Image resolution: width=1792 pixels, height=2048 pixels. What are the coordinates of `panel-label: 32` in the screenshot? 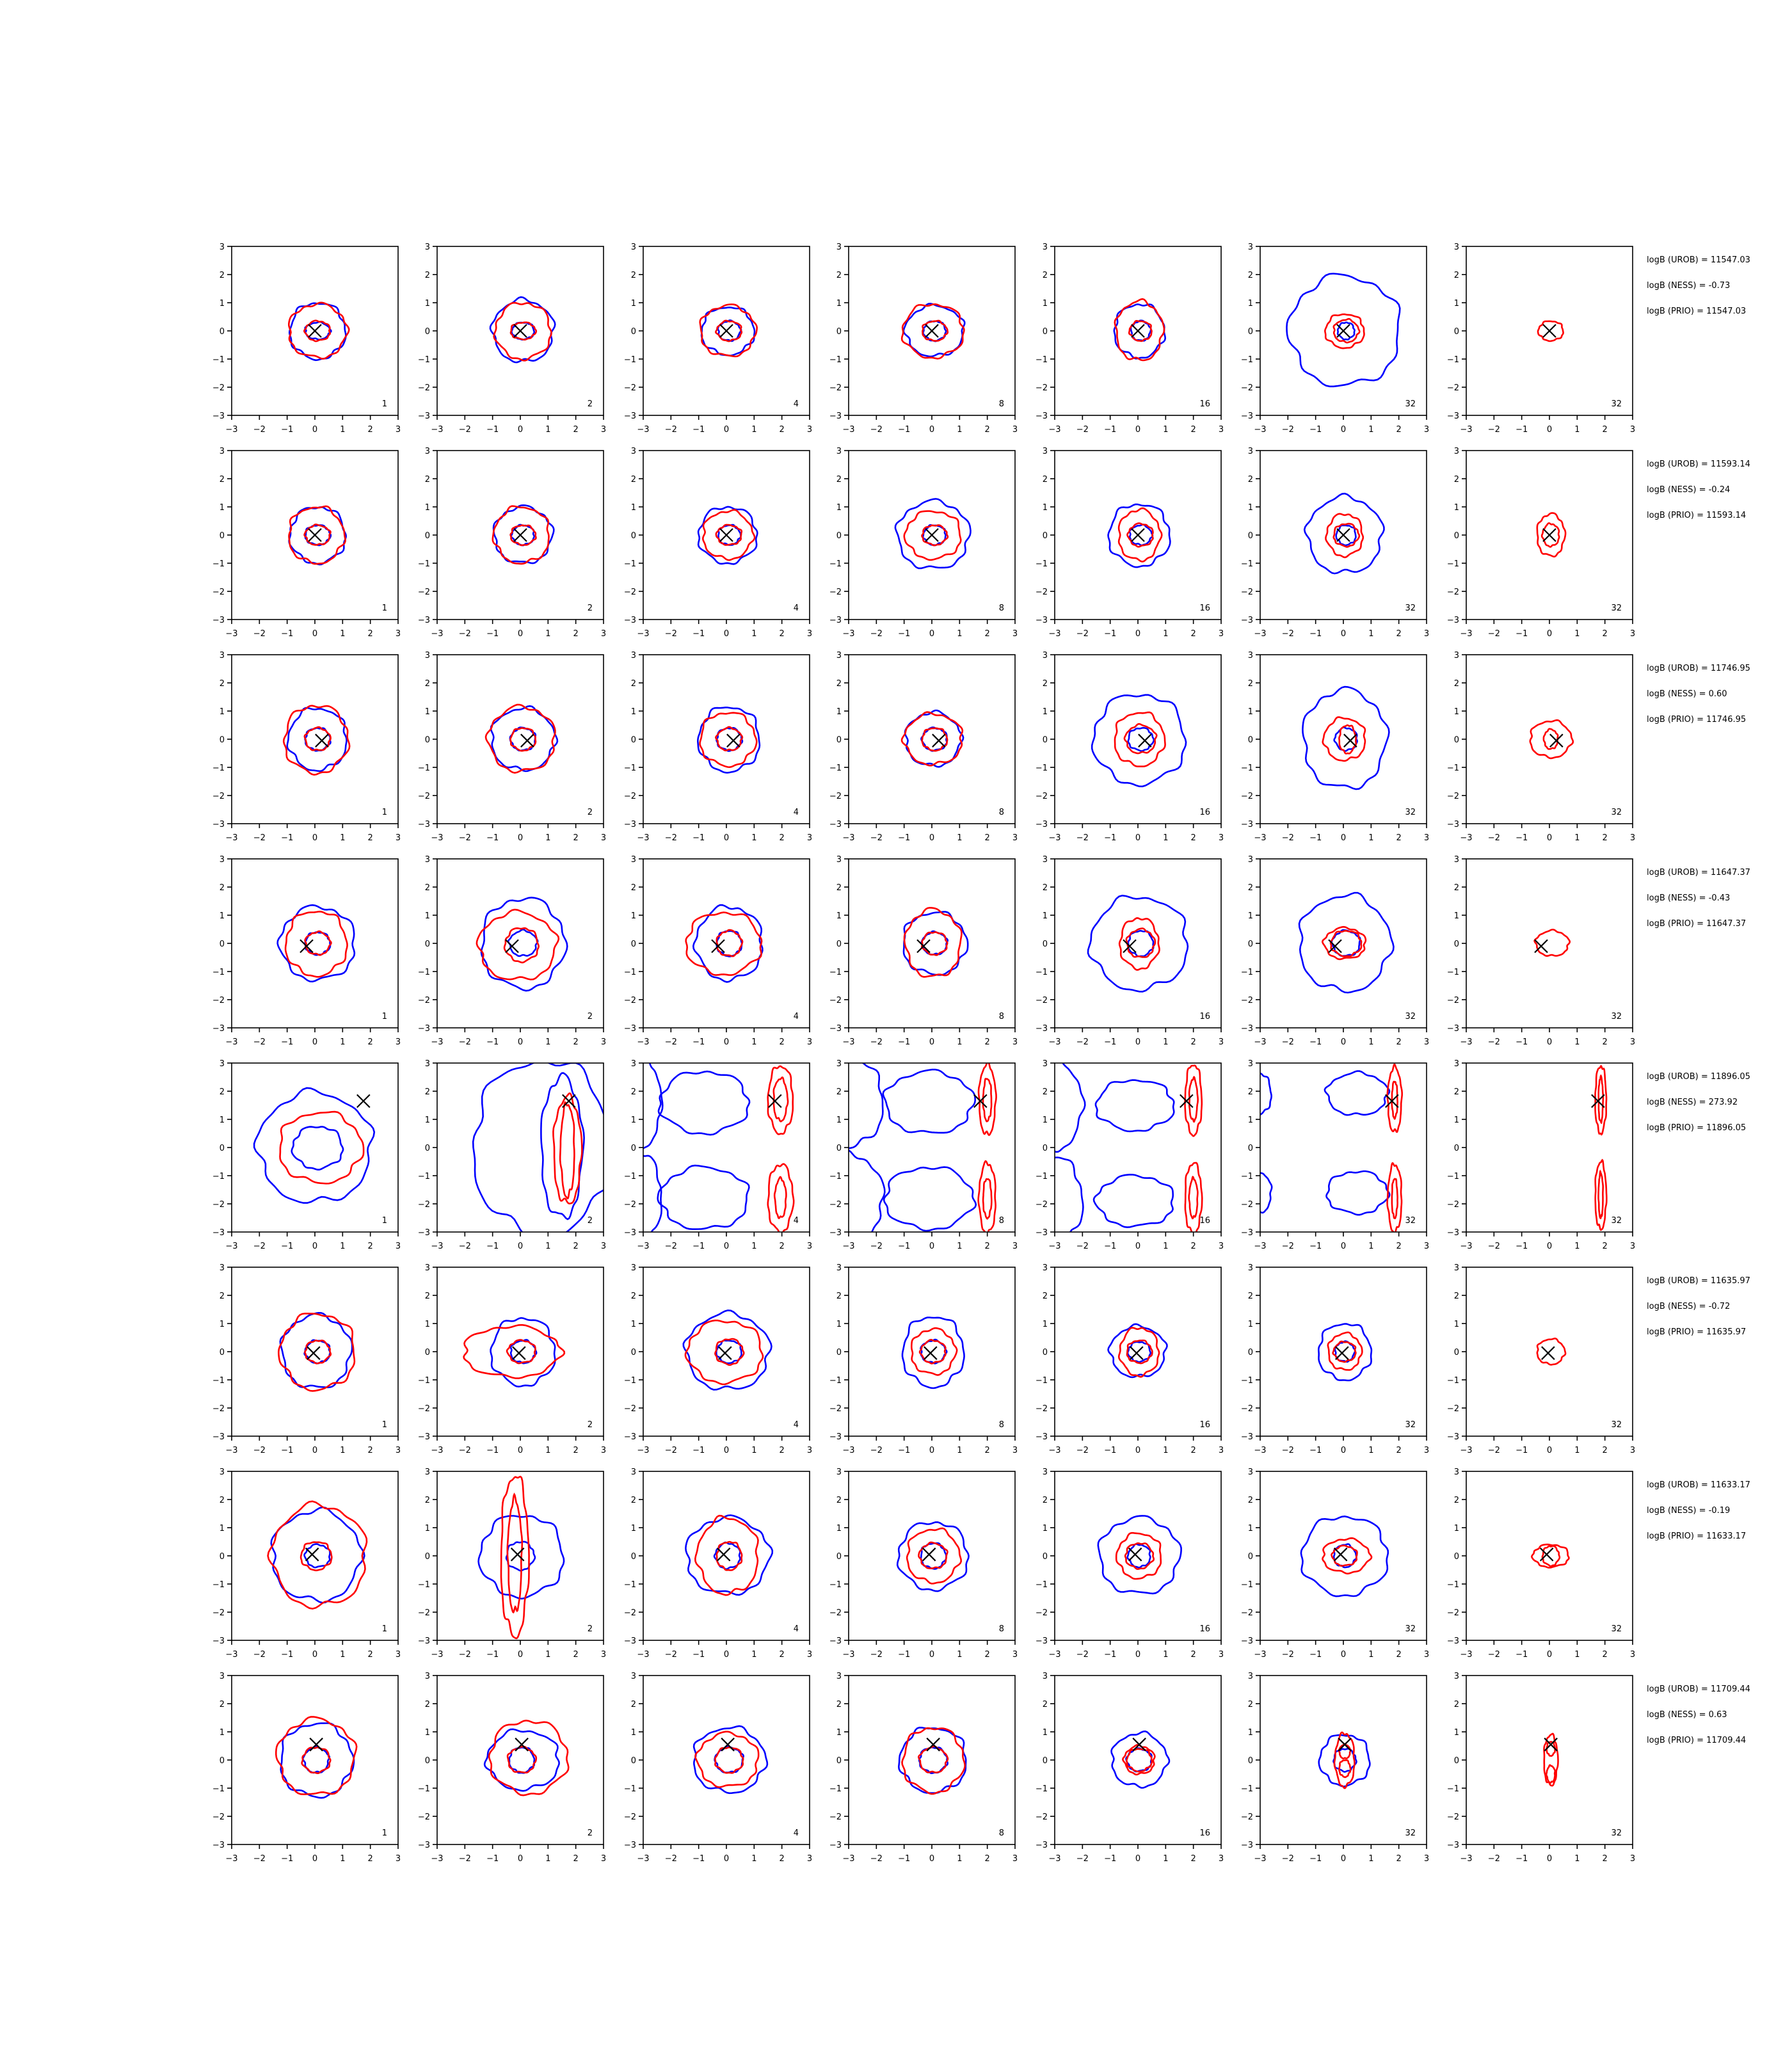 It's located at (1410, 404).